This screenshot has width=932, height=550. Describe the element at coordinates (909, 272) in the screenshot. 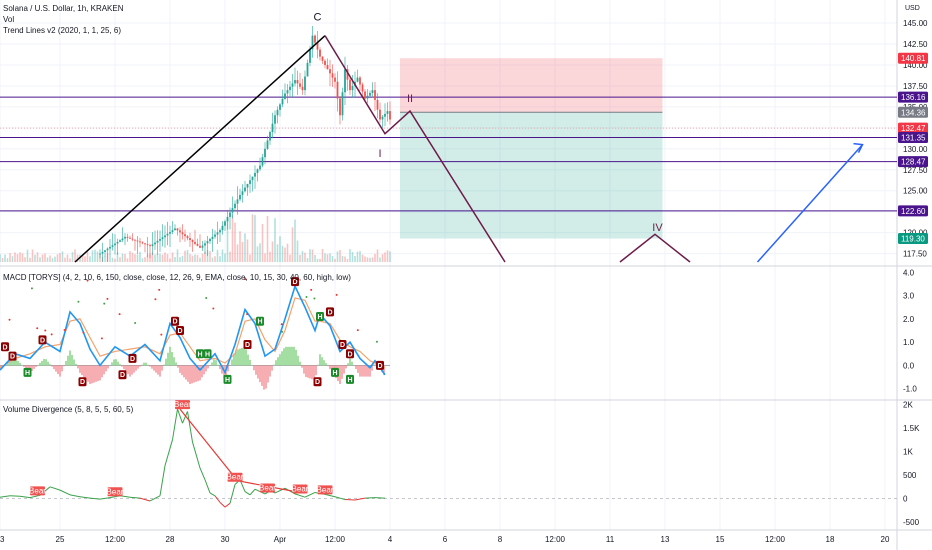

I see `macd-tick: 4.0` at that location.